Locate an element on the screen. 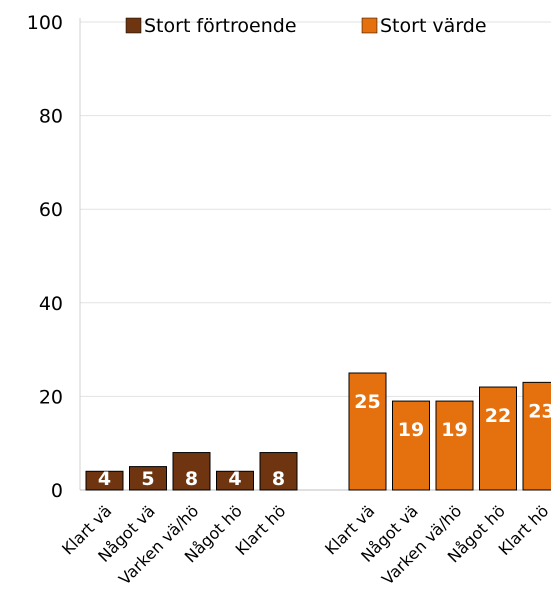 The height and width of the screenshot is (615, 551). y-tick-label: 20 is located at coordinates (51, 397).